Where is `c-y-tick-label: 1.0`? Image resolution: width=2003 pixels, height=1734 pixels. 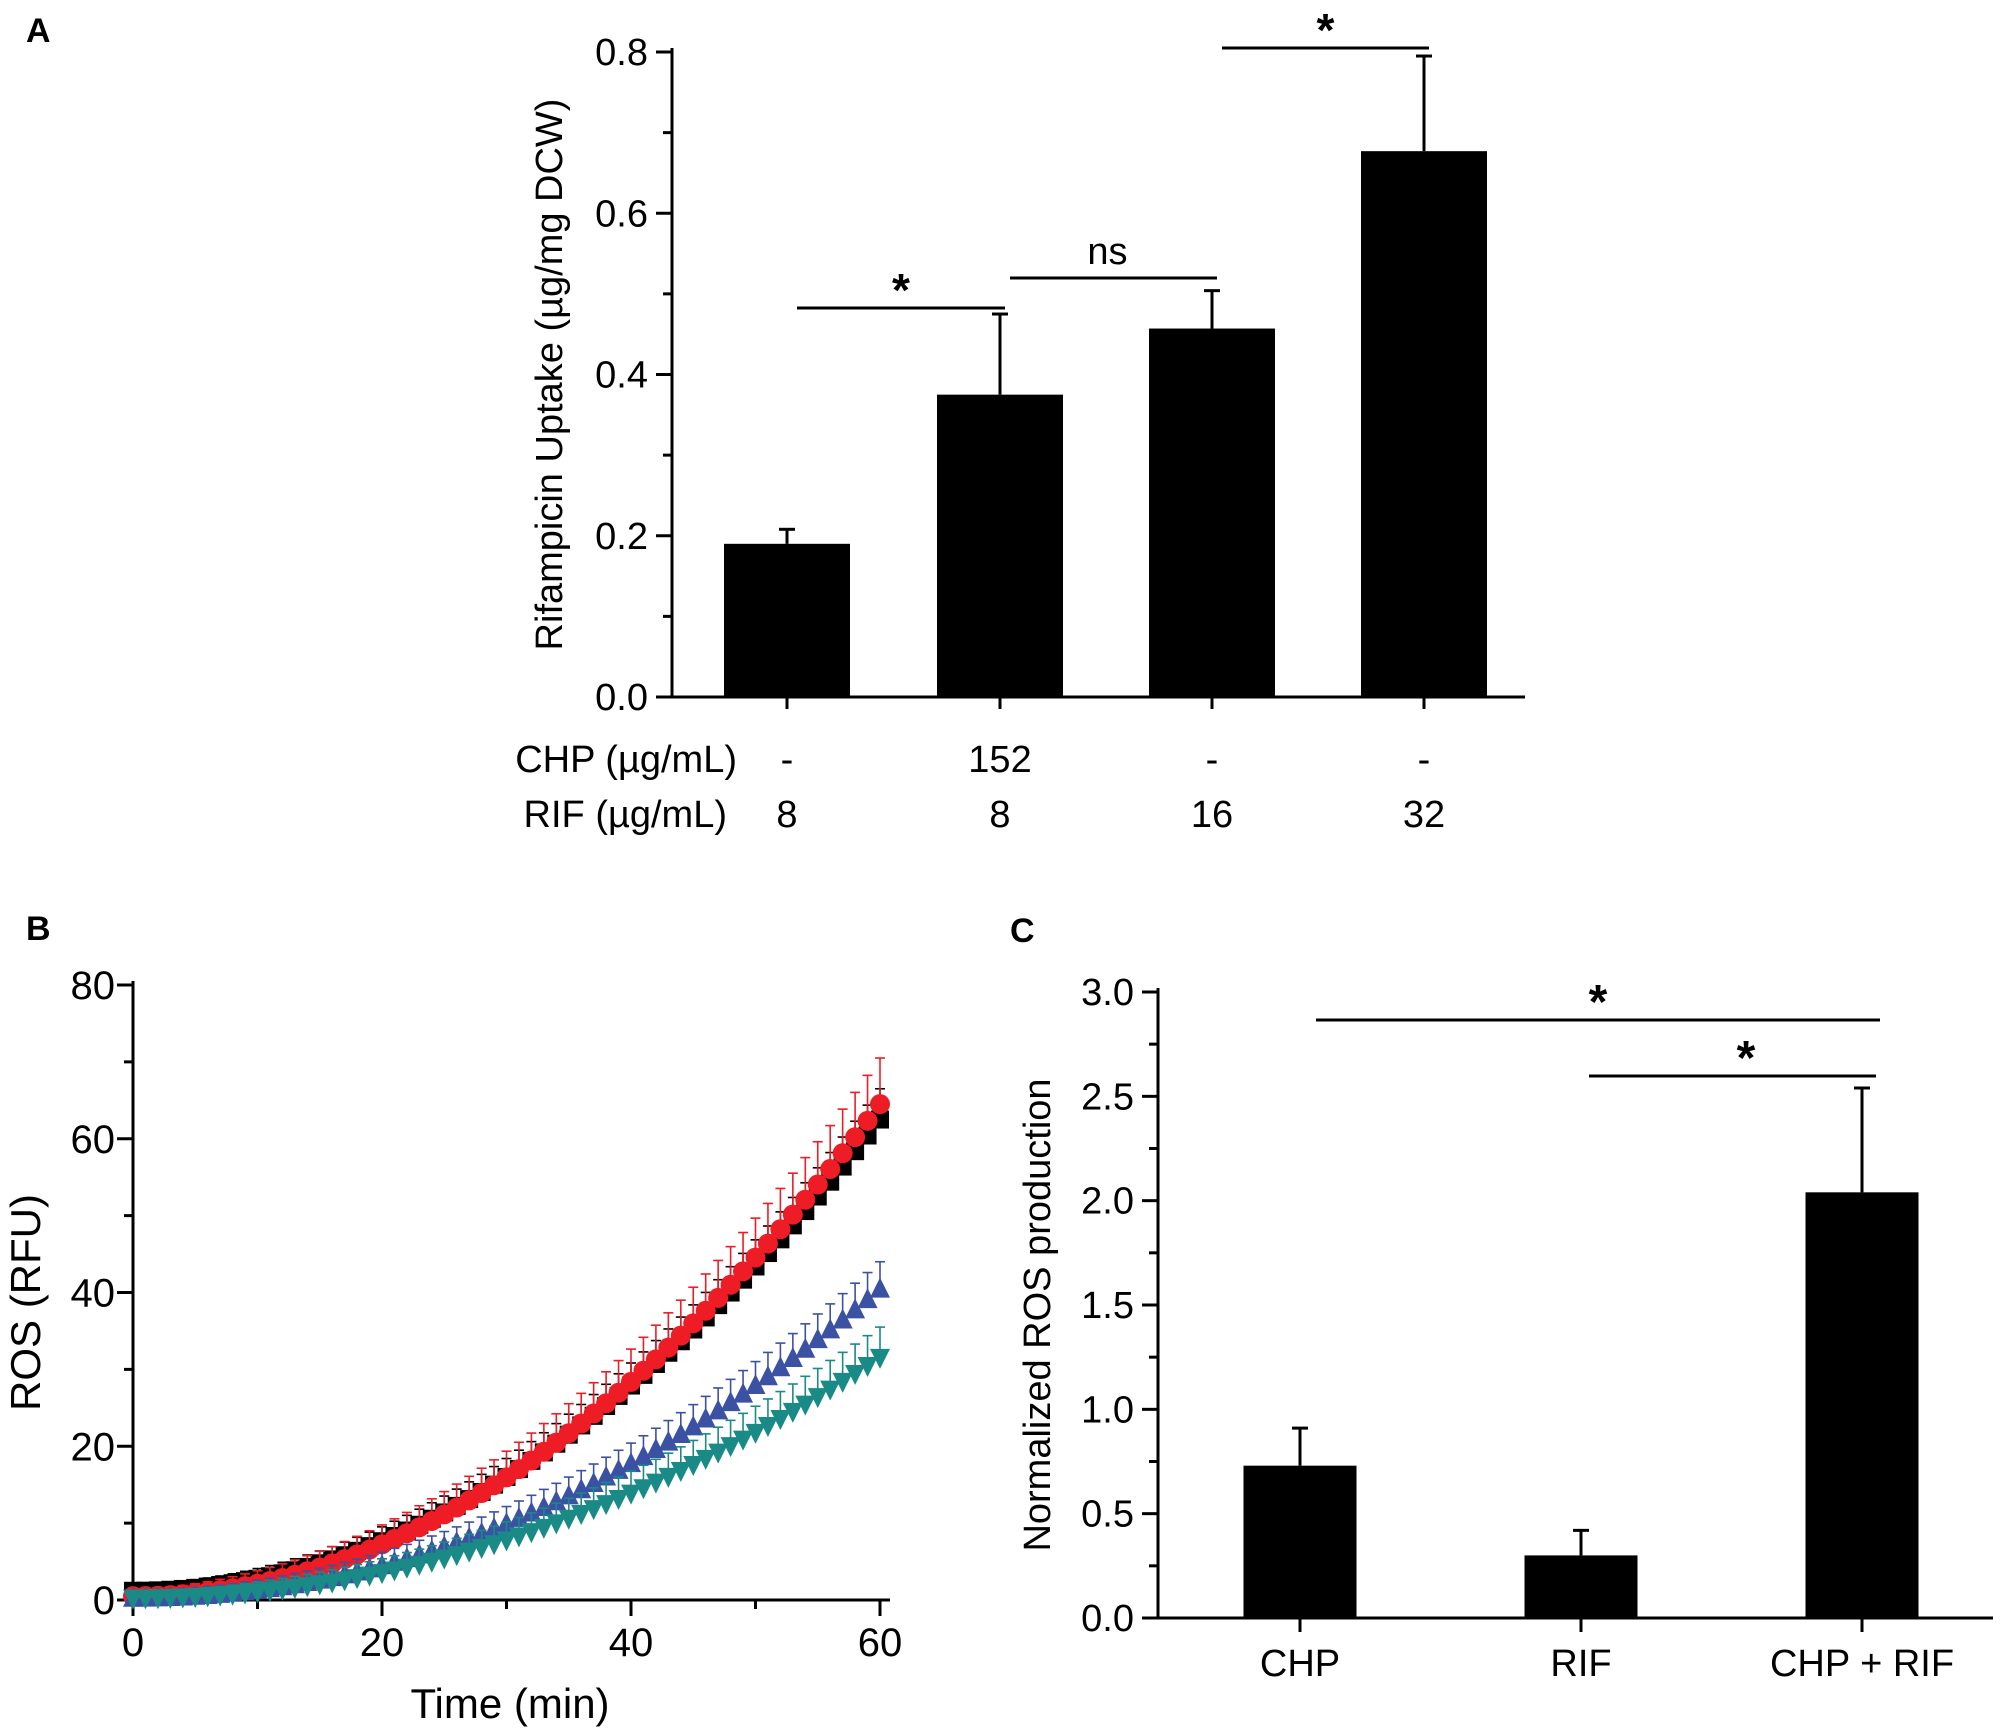 c-y-tick-label: 1.0 is located at coordinates (1107, 1410).